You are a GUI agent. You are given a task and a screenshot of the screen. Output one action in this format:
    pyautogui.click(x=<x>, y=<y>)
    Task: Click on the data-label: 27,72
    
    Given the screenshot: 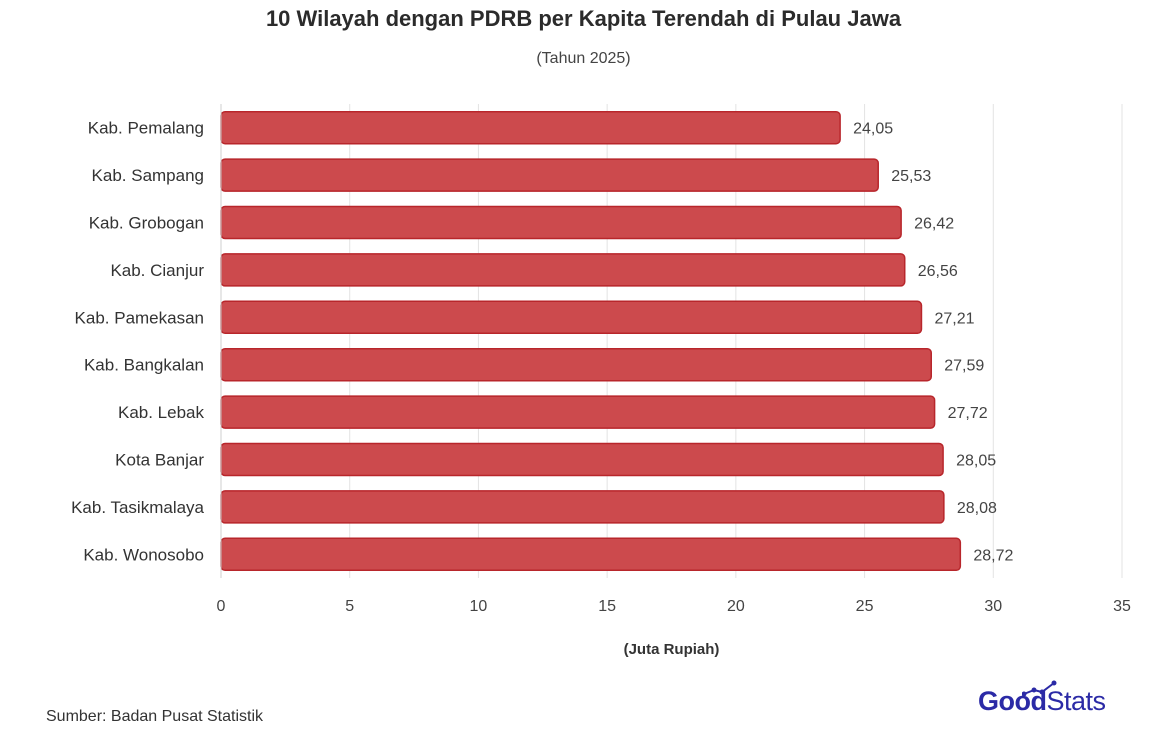 What is the action you would take?
    pyautogui.click(x=968, y=413)
    